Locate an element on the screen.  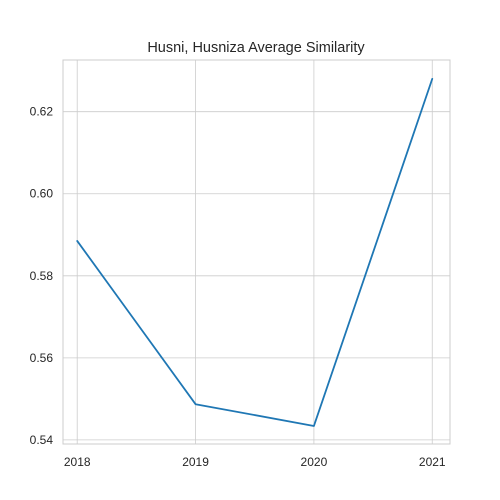
x-tick-label: 2020 is located at coordinates (314, 462).